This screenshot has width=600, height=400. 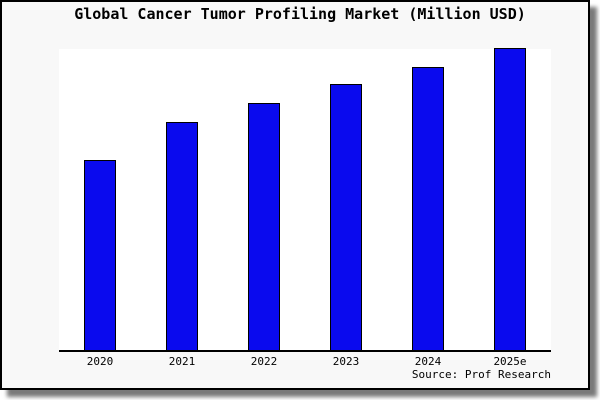 I want to click on bar-slot-2022, so click(x=264, y=199).